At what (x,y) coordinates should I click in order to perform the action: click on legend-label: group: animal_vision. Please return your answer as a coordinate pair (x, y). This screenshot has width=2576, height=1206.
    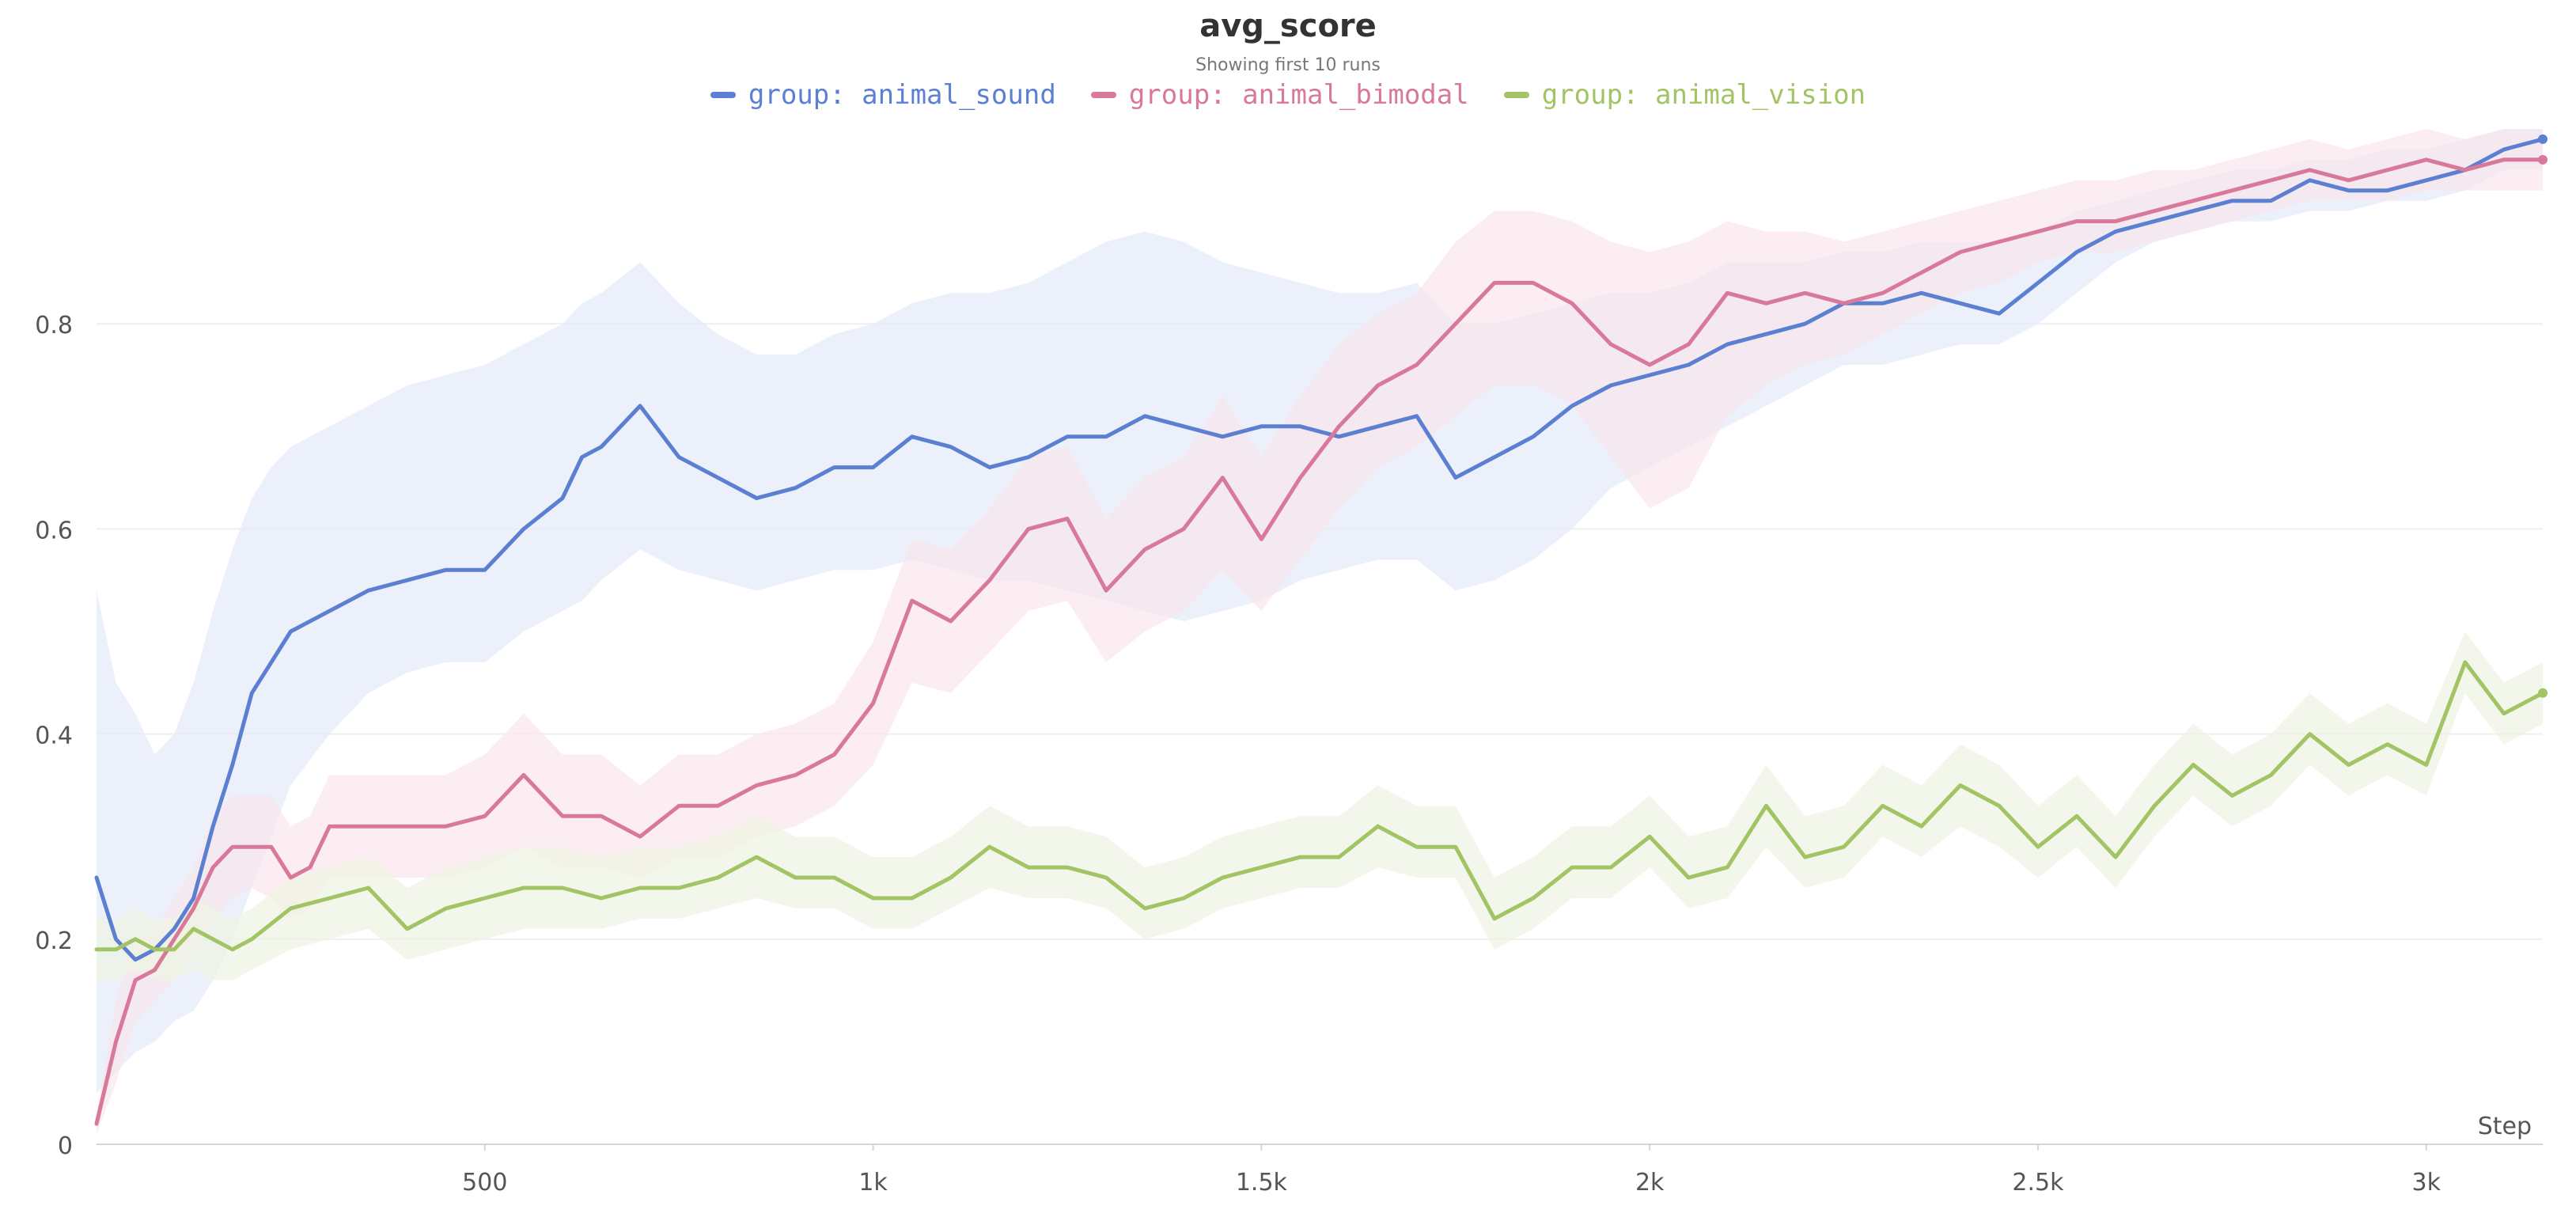
    Looking at the image, I should click on (1704, 95).